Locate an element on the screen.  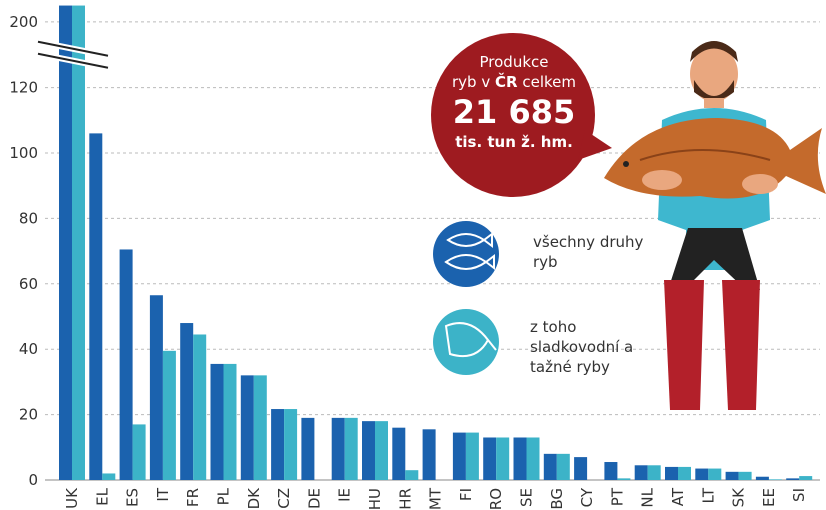
x-tick-label: CY is located at coordinates (587, 497).